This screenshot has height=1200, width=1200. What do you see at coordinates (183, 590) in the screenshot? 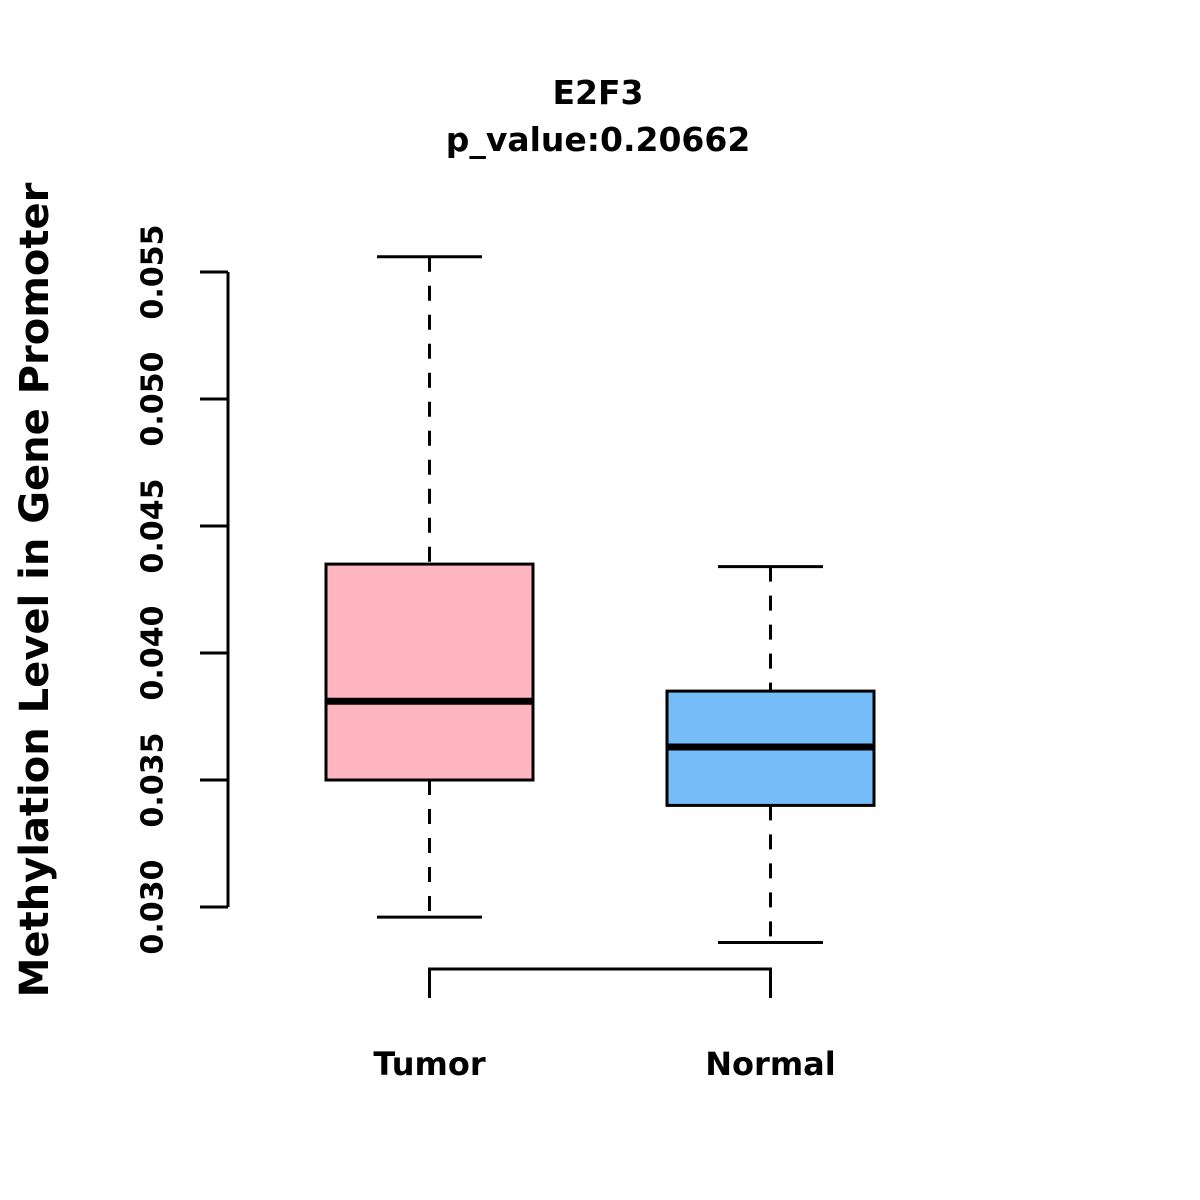
I see `y-axis: 0.030 0.035 0.040 0.045 0.050 0.055` at bounding box center [183, 590].